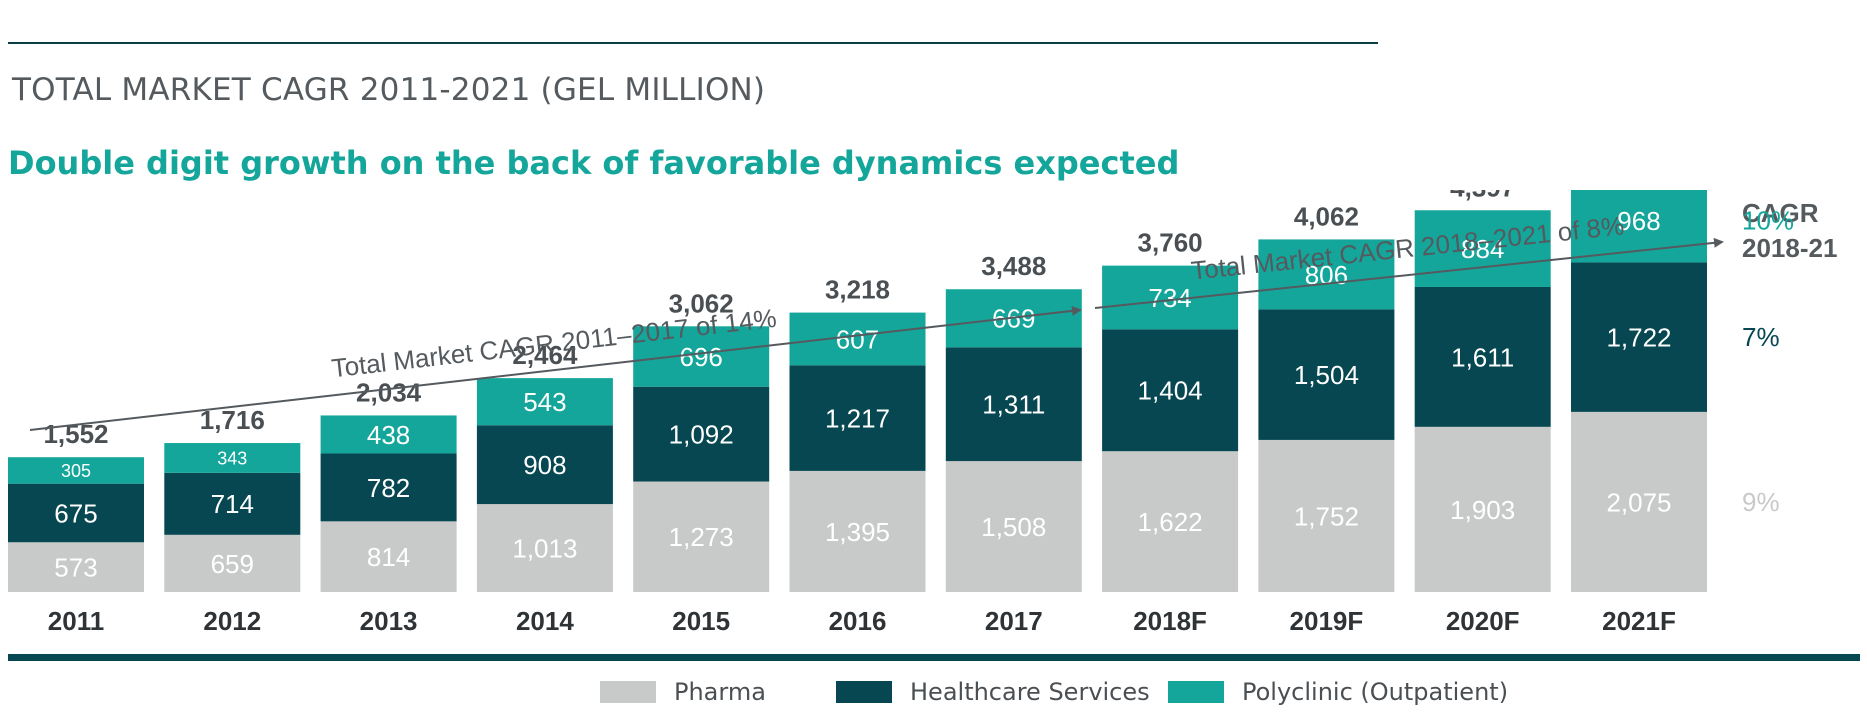 The image size is (1867, 728). I want to click on top-rule, so click(693, 43).